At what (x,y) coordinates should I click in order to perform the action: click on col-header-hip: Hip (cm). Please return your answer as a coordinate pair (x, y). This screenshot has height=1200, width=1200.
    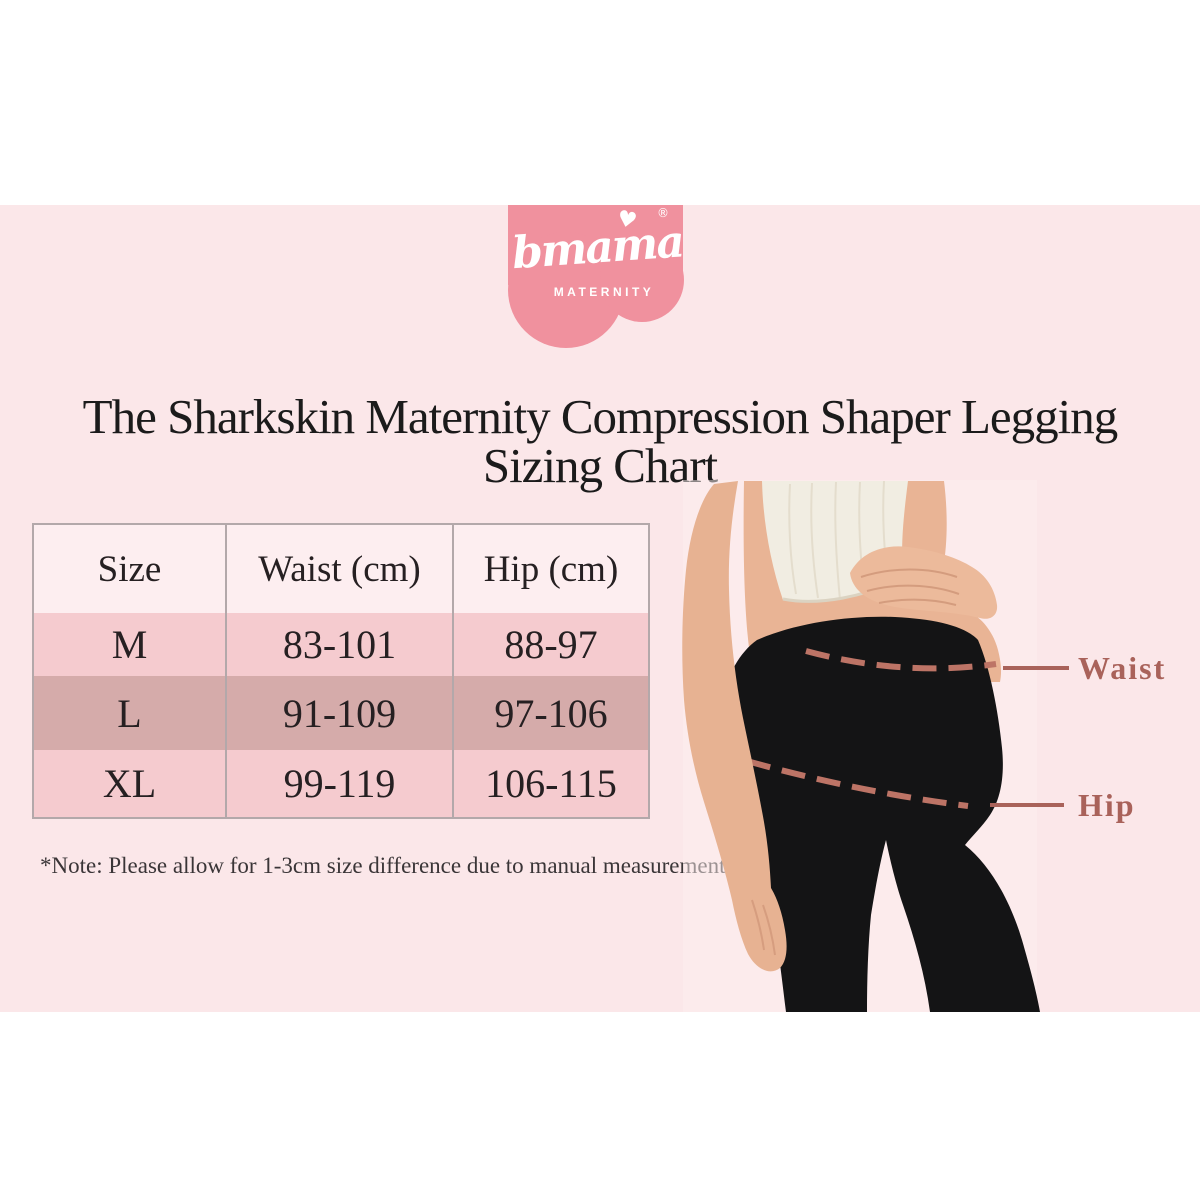
    Looking at the image, I should click on (551, 569).